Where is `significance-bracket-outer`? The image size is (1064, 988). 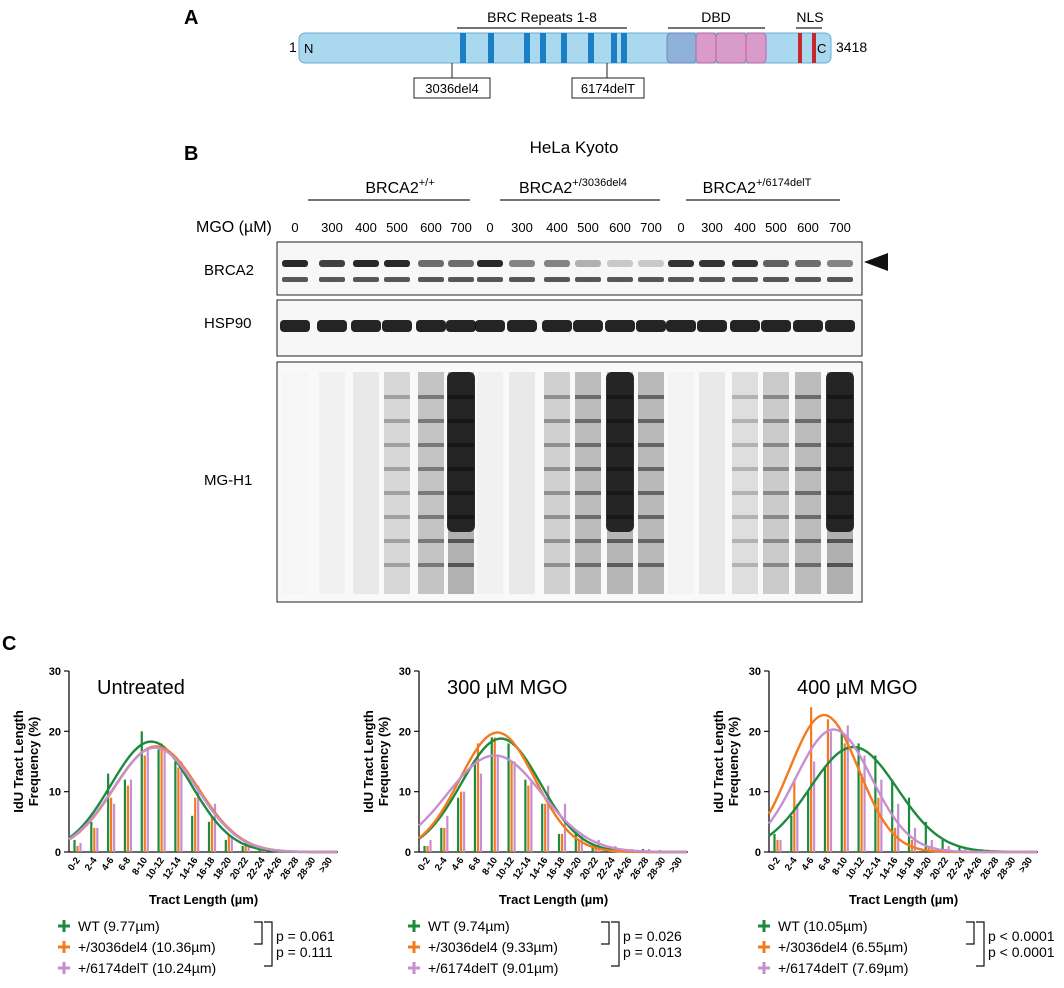
significance-bracket-outer is located at coordinates (980, 944).